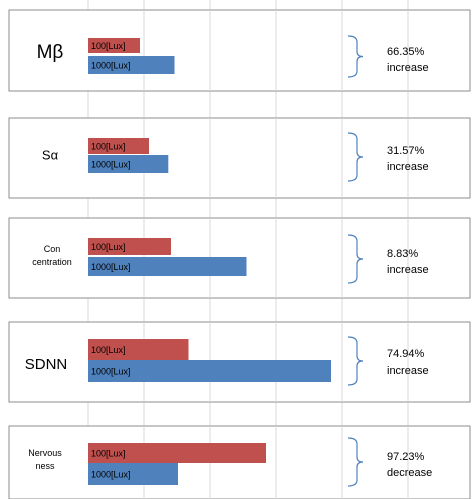 The width and height of the screenshot is (474, 499). Describe the element at coordinates (46, 364) in the screenshot. I see `category-label: SDNN` at that location.